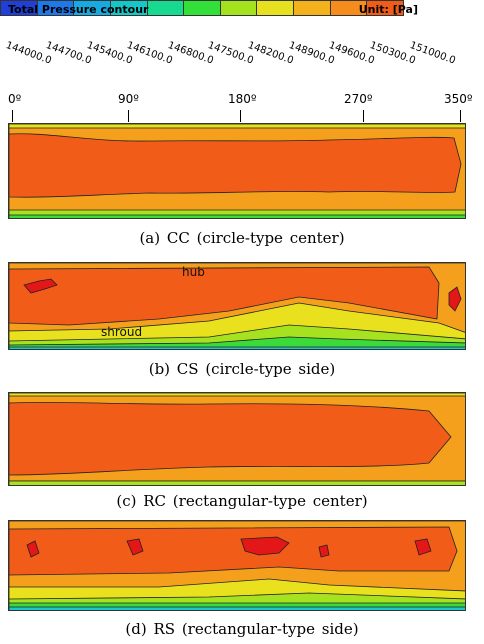 This screenshot has width=484, height=644. Describe the element at coordinates (69, 53) in the screenshot. I see `legend-tick-label: 144700.0` at that location.